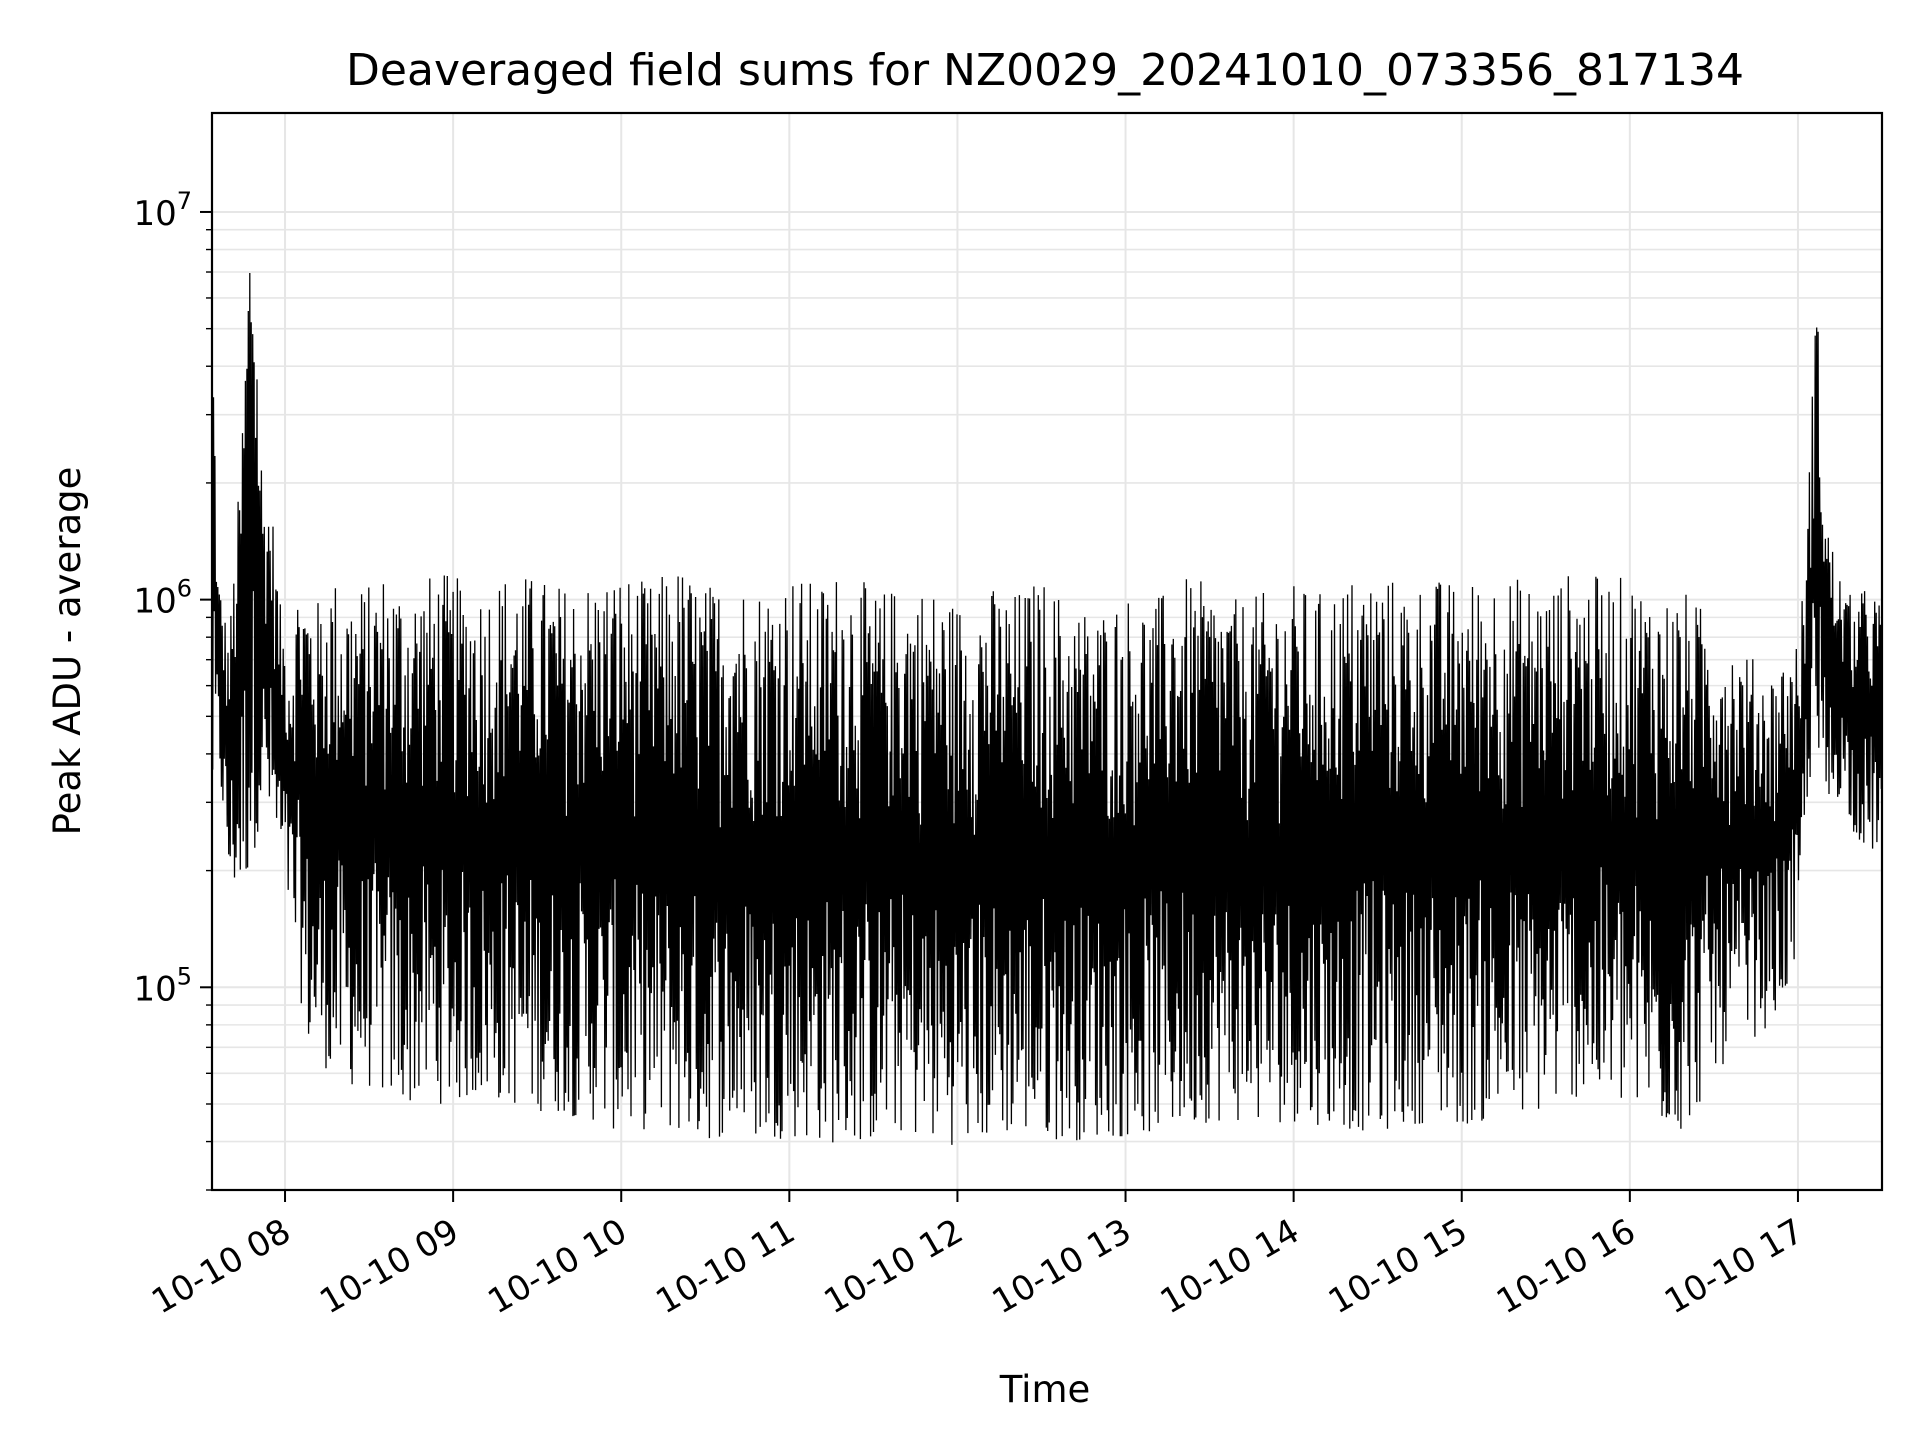  I want to click on y-tick-label: 10⁷, so click(162, 210).